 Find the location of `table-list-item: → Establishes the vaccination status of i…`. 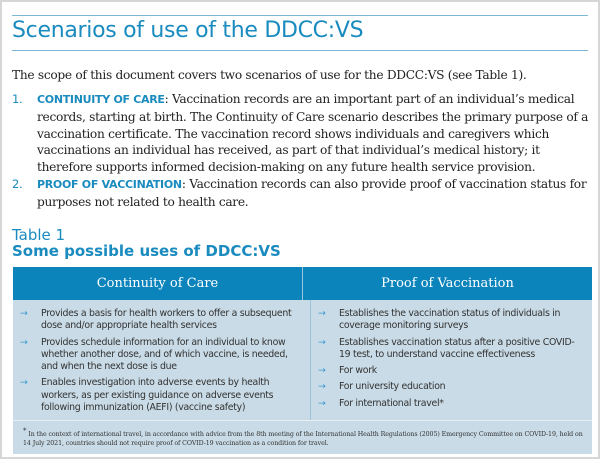

table-list-item: → Establishes the vaccination status of i… is located at coordinates (447, 320).